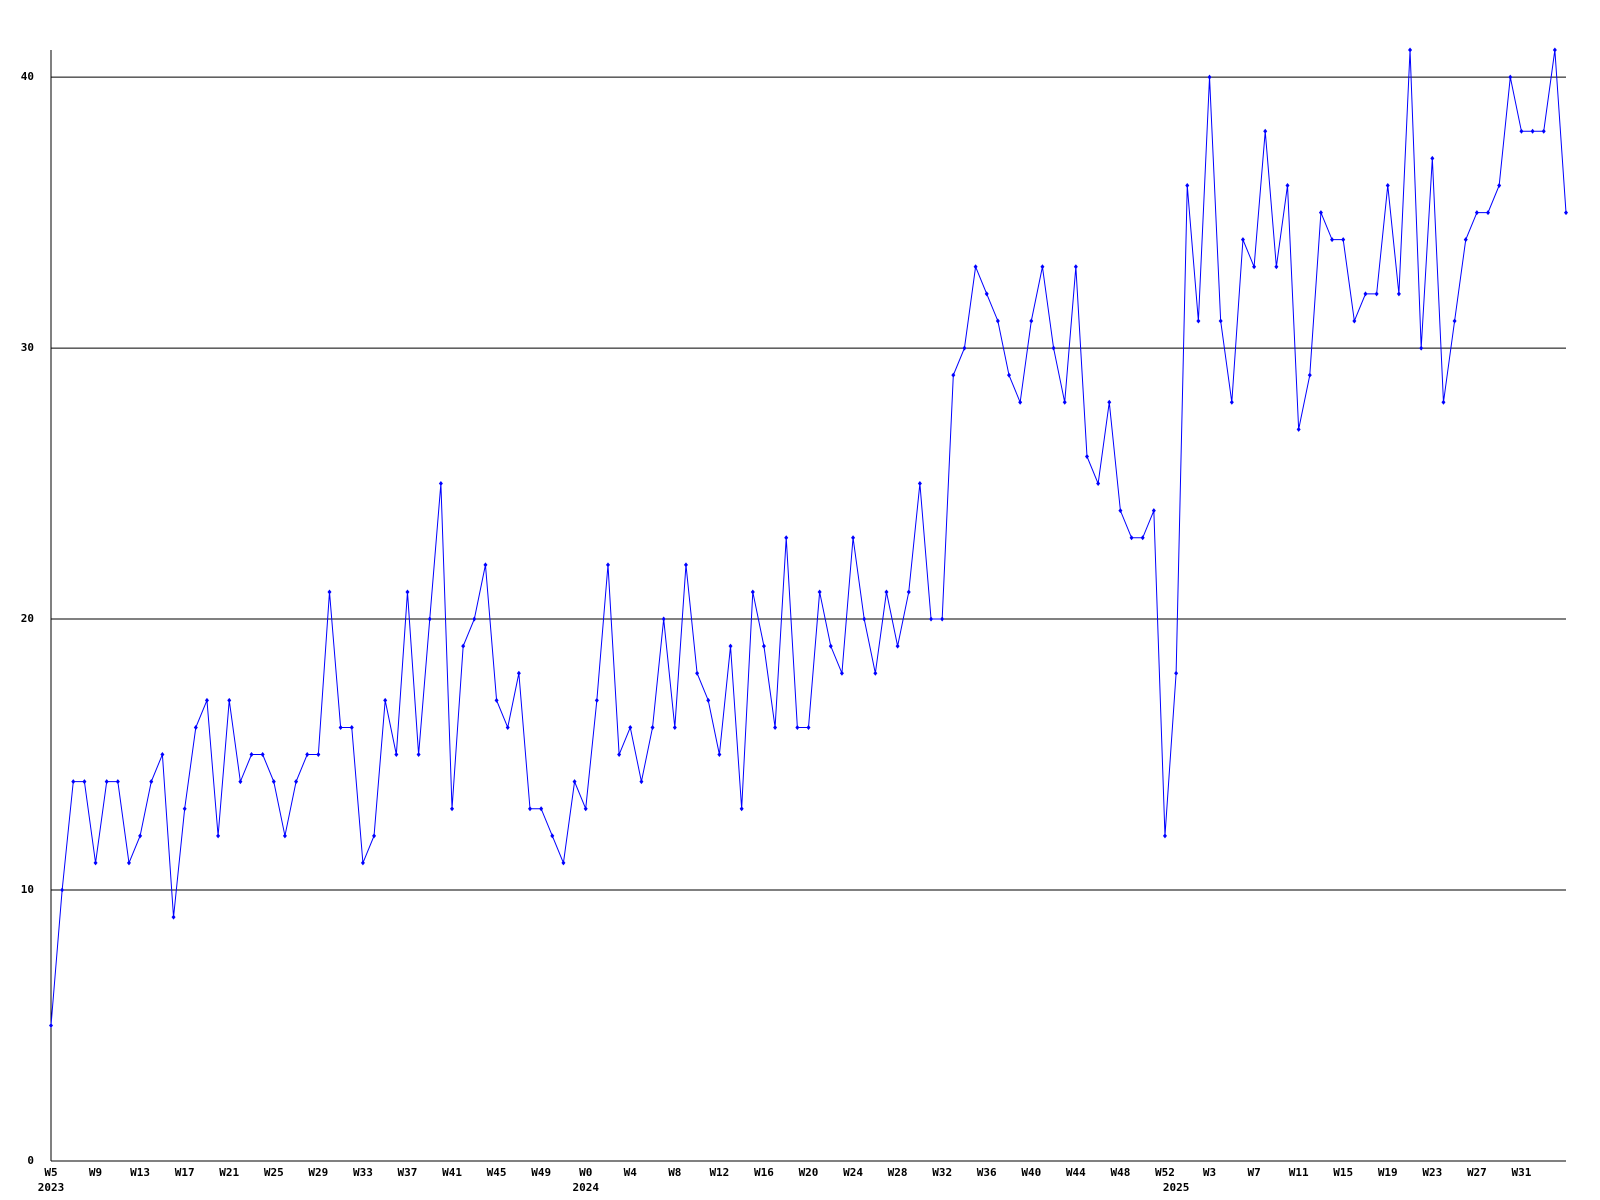 The image size is (1600, 1200). Describe the element at coordinates (408, 1172) in the screenshot. I see `x-tick-label: W37` at that location.